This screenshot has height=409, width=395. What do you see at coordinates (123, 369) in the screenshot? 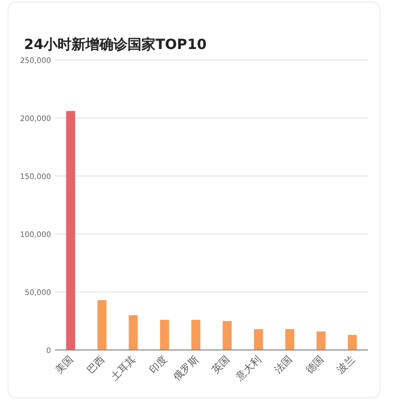
I see `x-tick-label: 土耳其` at bounding box center [123, 369].